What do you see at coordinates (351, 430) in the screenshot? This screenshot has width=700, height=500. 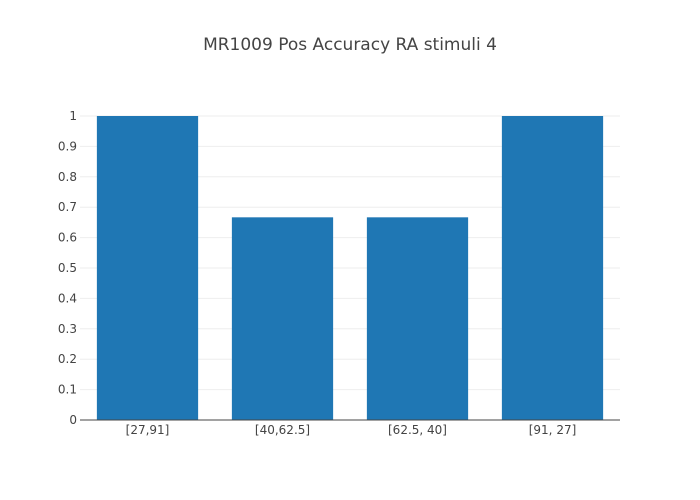 I see `x-tick-labels: [27,91] [40,62.5] [62.5, 40] [91, 27]` at bounding box center [351, 430].